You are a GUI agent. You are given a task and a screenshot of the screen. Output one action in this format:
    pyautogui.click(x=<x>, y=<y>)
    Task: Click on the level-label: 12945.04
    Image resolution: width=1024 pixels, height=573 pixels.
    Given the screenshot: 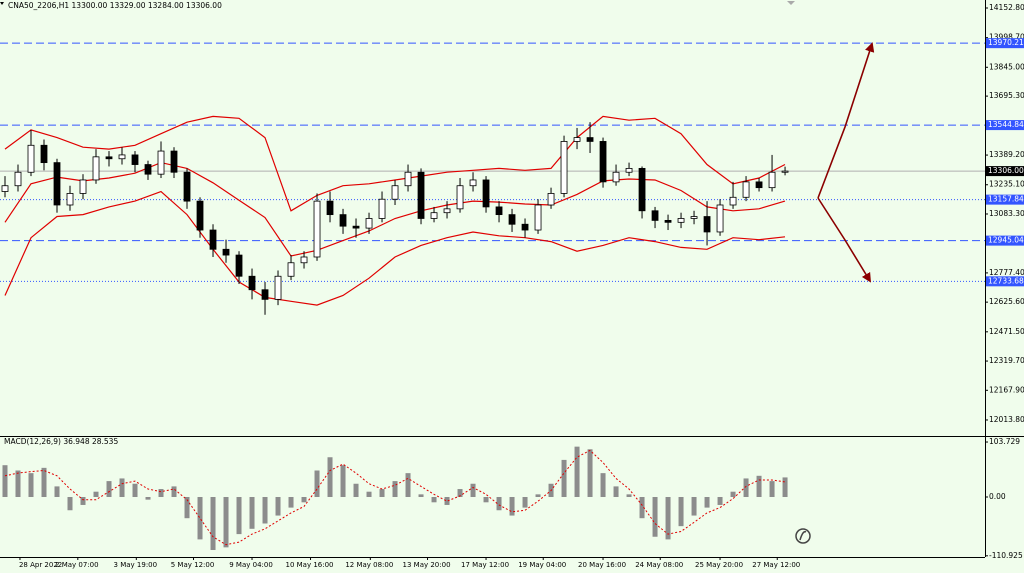 What is the action you would take?
    pyautogui.click(x=1006, y=240)
    